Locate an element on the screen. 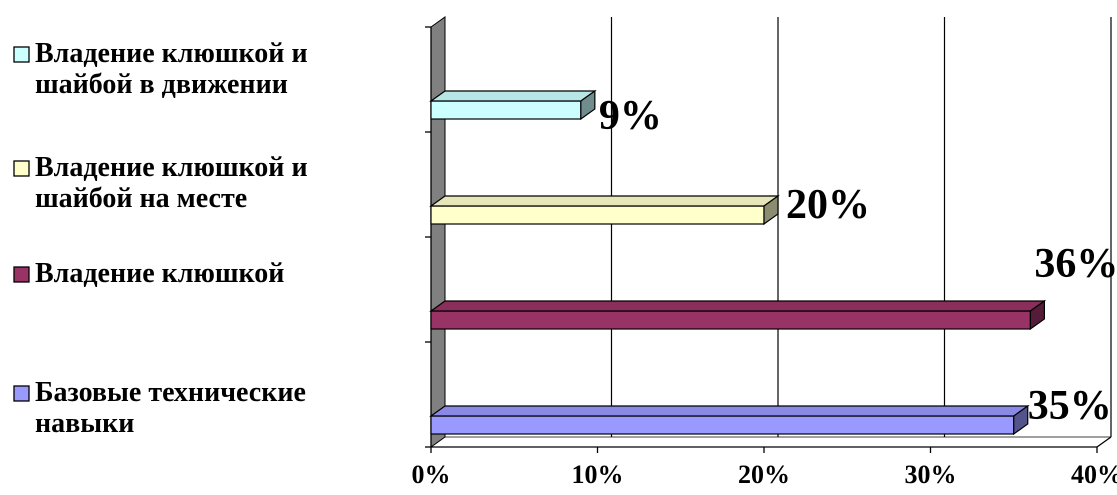 This screenshot has height=495, width=1117. legend-label: Базовые технические is located at coordinates (170, 392).